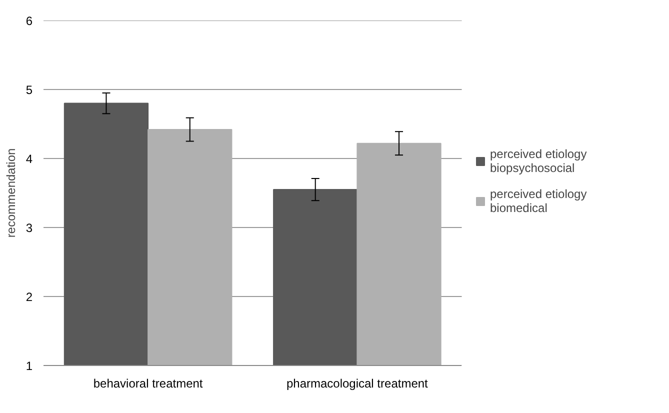  Describe the element at coordinates (29, 297) in the screenshot. I see `y-tick-label: 2` at that location.